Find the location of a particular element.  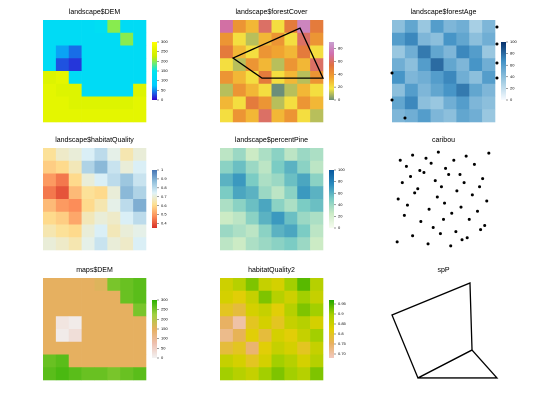

legend-tick-label: 100 is located at coordinates (513, 41).